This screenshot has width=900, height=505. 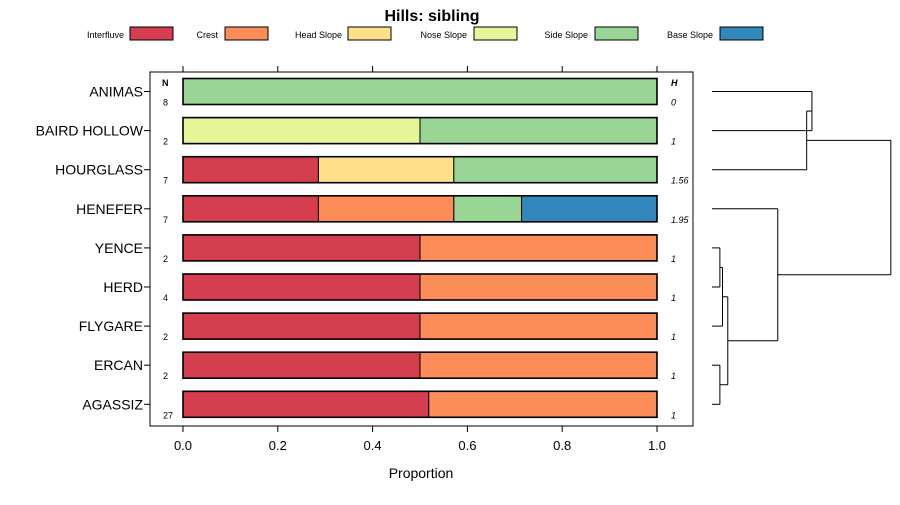 I want to click on row-label: HENEFER, so click(x=109, y=209).